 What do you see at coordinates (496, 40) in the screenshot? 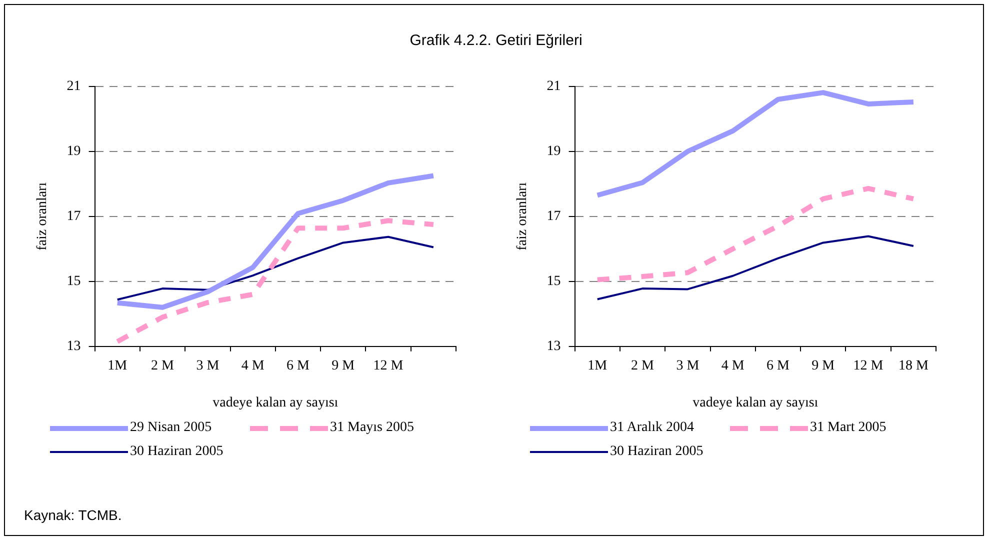
I see `text: Grafik 4.2.2. Getiri Eğrileri` at bounding box center [496, 40].